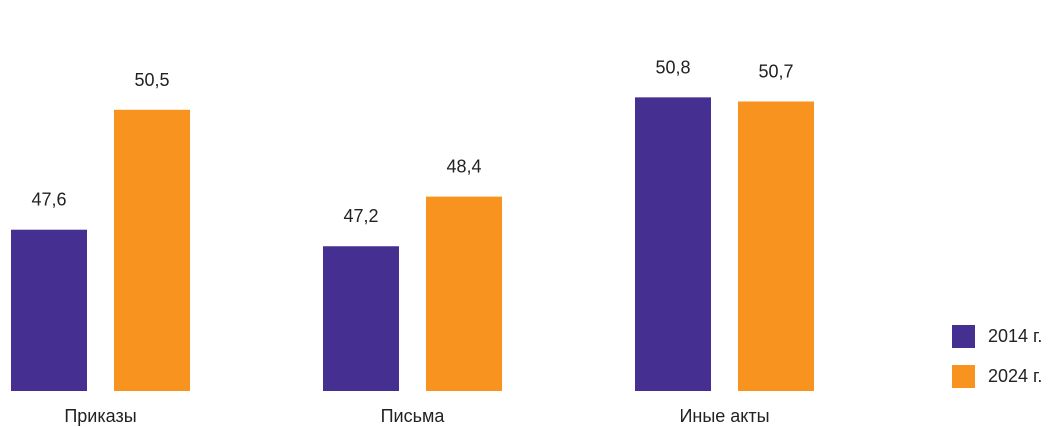 The width and height of the screenshot is (1052, 427). I want to click on legend-label-2024: 2024 г., so click(1015, 375).